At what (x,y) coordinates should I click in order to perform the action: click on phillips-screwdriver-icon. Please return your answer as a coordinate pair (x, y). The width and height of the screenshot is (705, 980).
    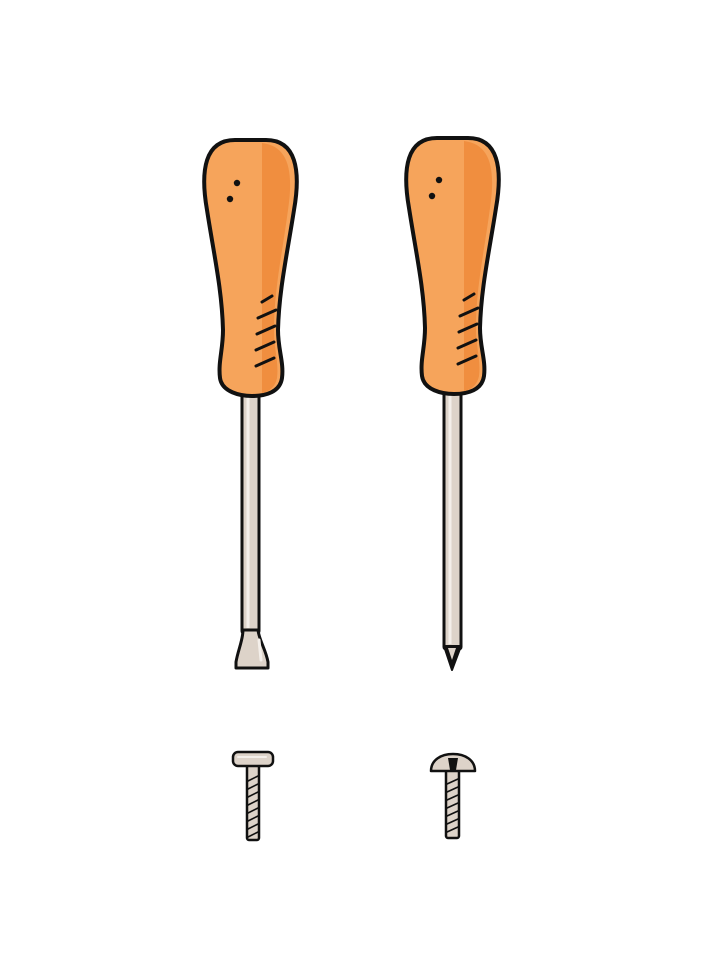
    Looking at the image, I should click on (452, 403).